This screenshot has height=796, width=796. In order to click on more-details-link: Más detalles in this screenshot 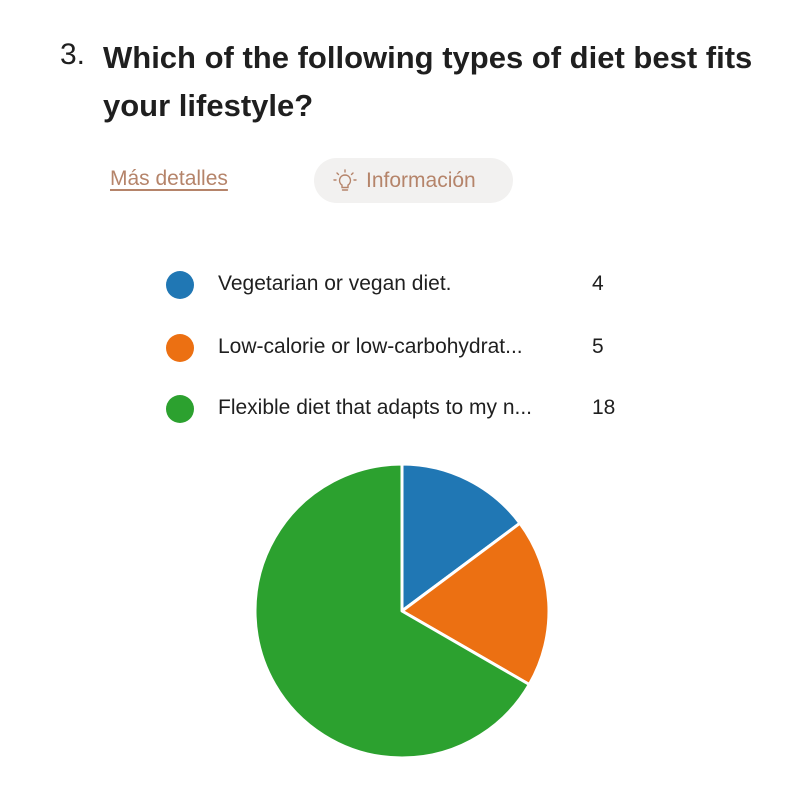, I will do `click(169, 178)`.